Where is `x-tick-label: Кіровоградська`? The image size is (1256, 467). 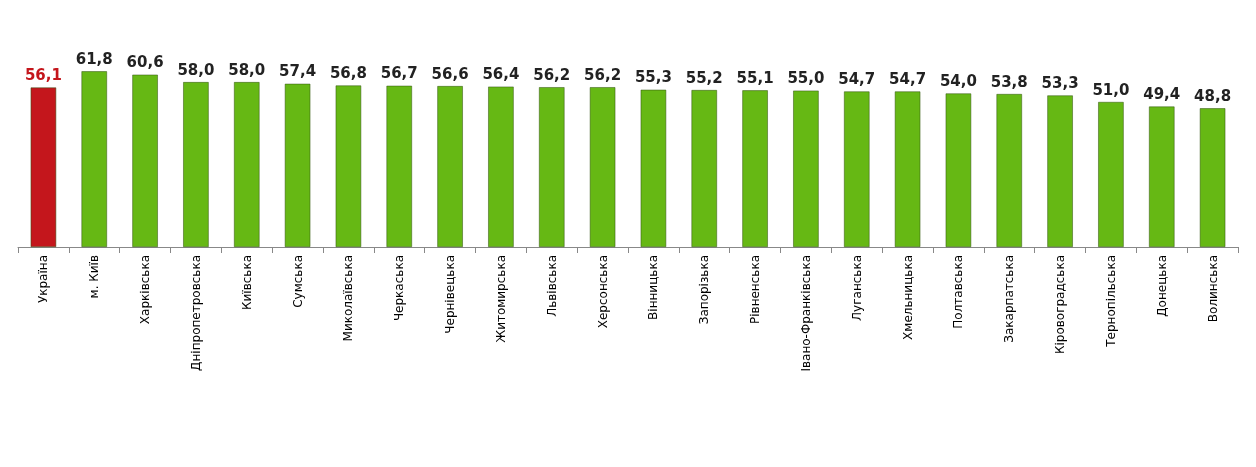
x-tick-label: Кіровоградська is located at coordinates (1060, 305).